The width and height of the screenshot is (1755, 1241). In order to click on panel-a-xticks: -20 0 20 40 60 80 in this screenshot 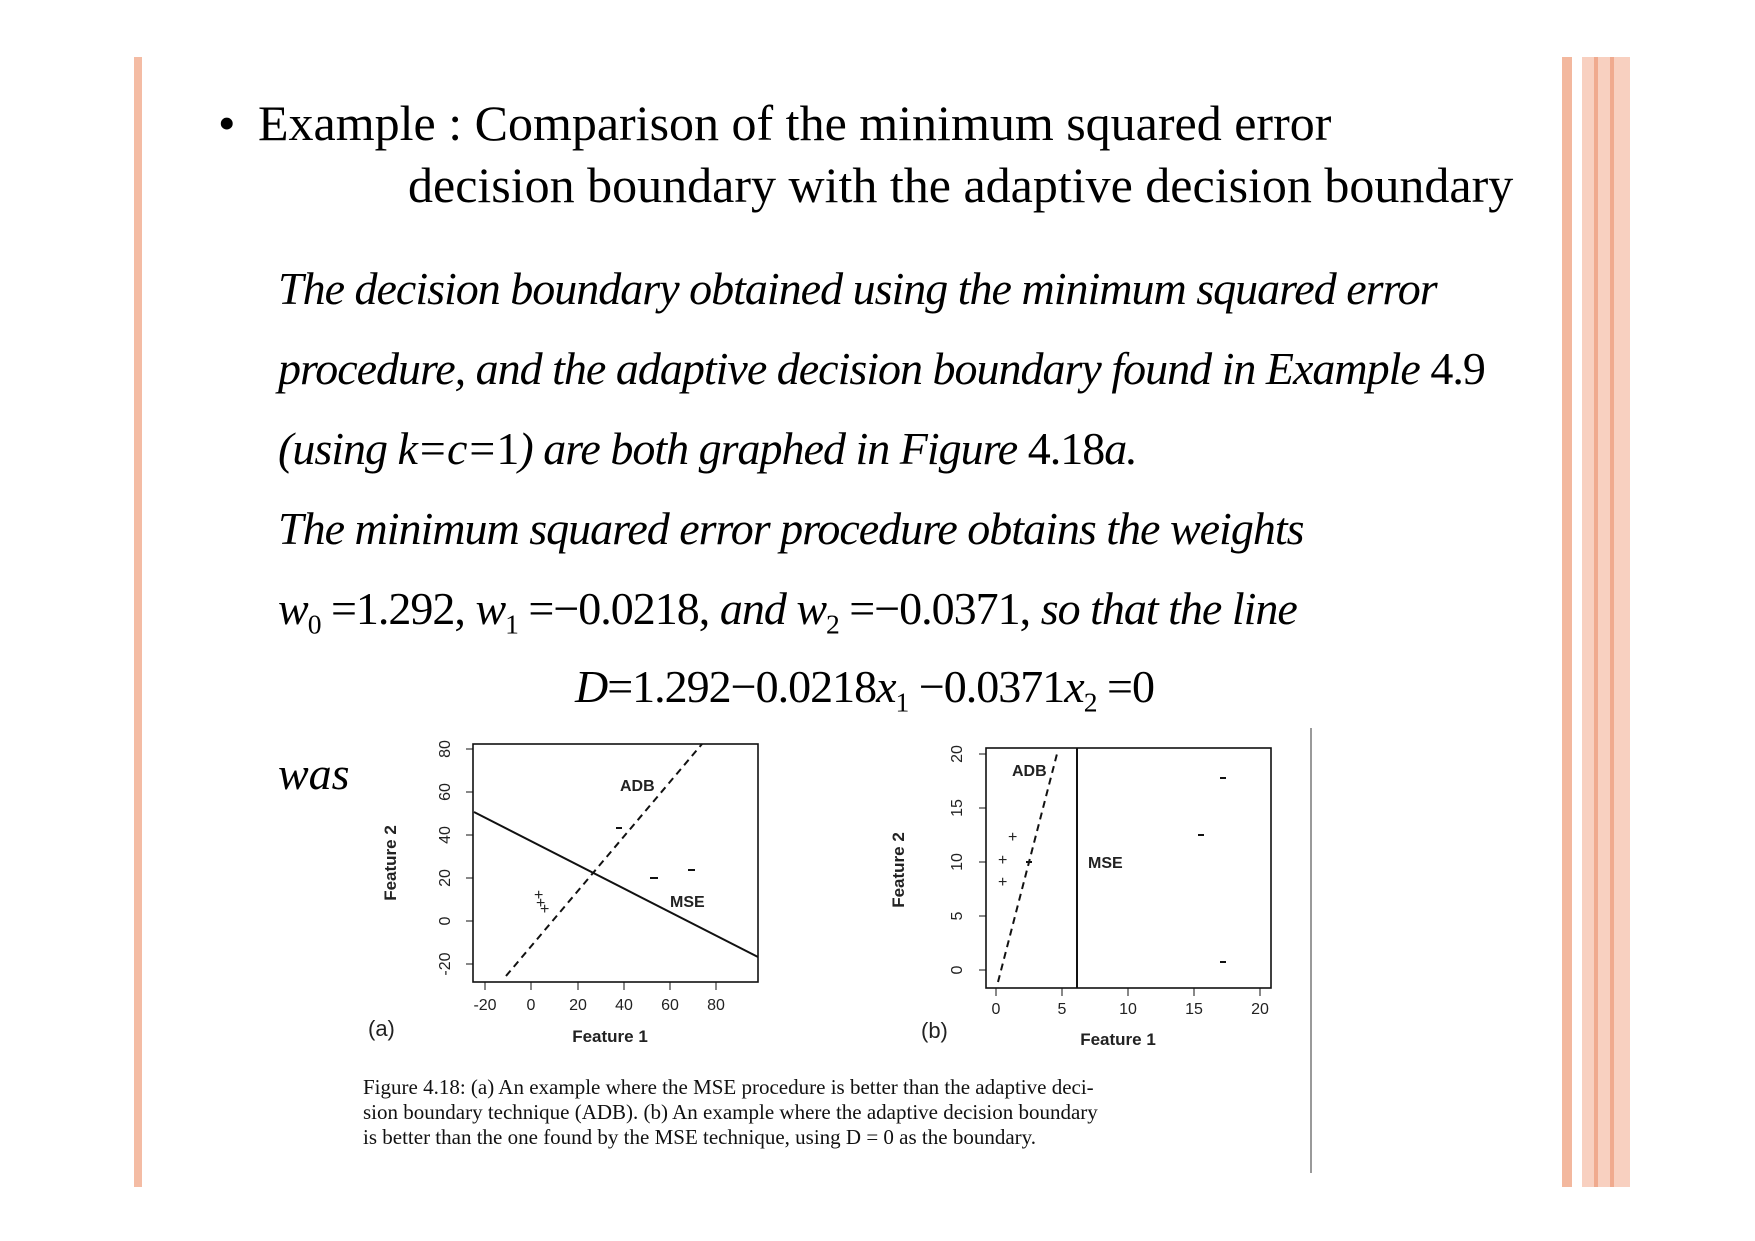, I will do `click(599, 998)`.